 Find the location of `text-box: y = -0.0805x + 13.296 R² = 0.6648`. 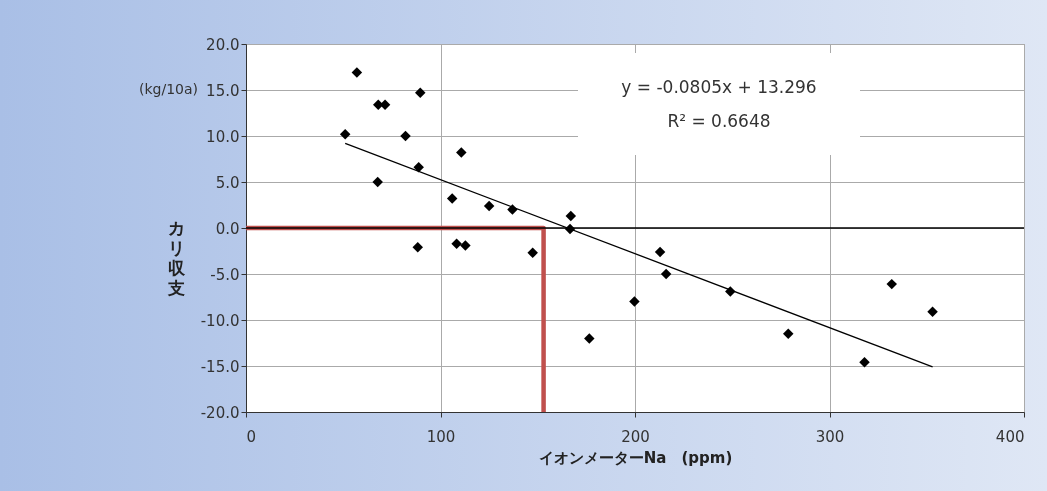

text-box: y = -0.0805x + 13.296 R² = 0.6648 is located at coordinates (719, 104).